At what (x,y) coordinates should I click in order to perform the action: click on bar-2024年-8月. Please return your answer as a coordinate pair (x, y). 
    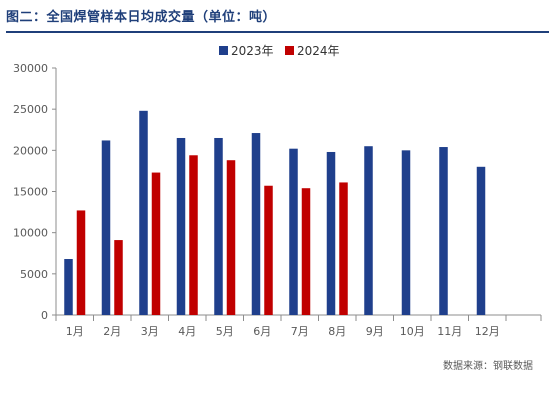
    Looking at the image, I should click on (343, 248).